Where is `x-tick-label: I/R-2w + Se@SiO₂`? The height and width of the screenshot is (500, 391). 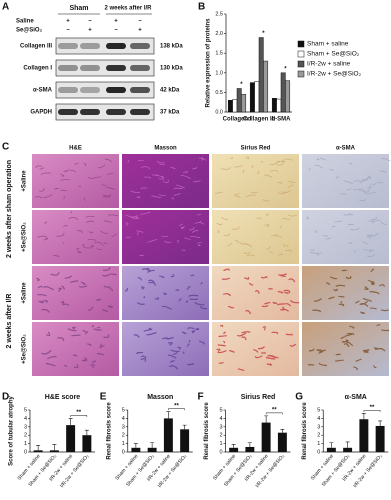
x-tick-label: I/R-2w + Se@SiO₂ is located at coordinates (74, 471).